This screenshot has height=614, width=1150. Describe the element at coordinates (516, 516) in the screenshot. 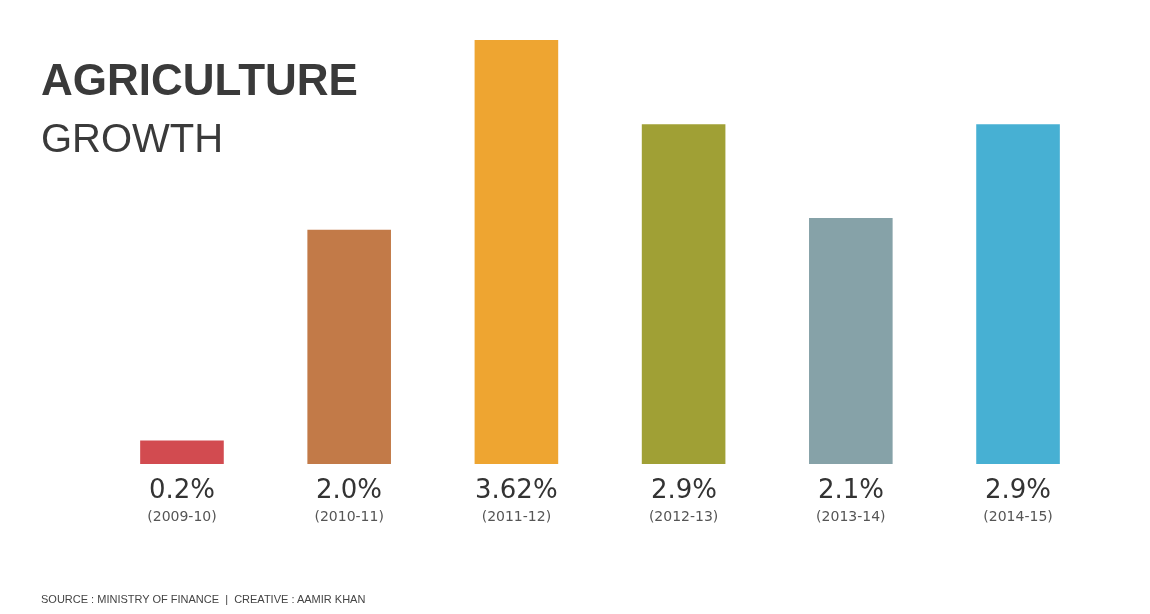

I see `x-tick-label: (2011-12)` at that location.